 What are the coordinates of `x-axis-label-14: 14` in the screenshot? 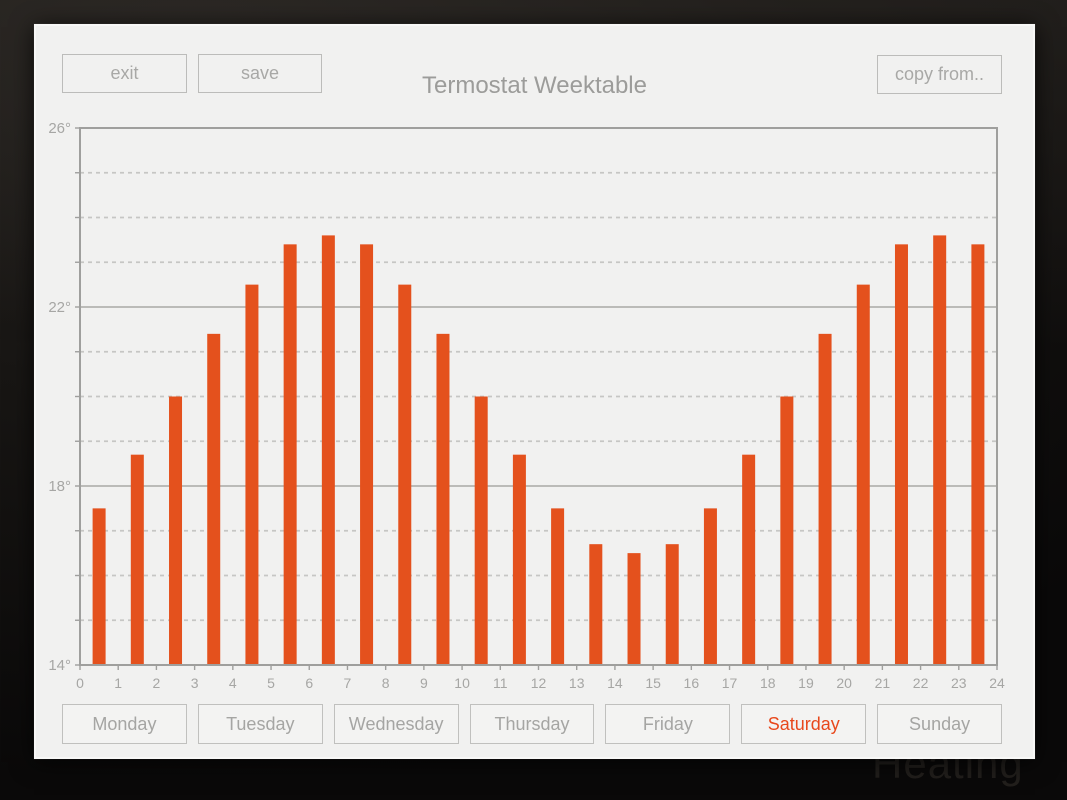 It's located at (615, 683).